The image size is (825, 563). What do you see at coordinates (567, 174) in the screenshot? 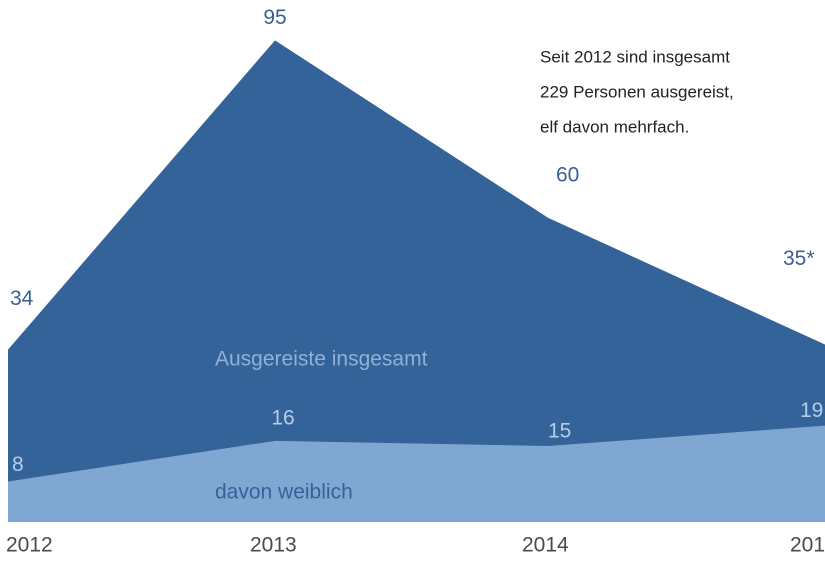
I see `value-label: 60` at bounding box center [567, 174].